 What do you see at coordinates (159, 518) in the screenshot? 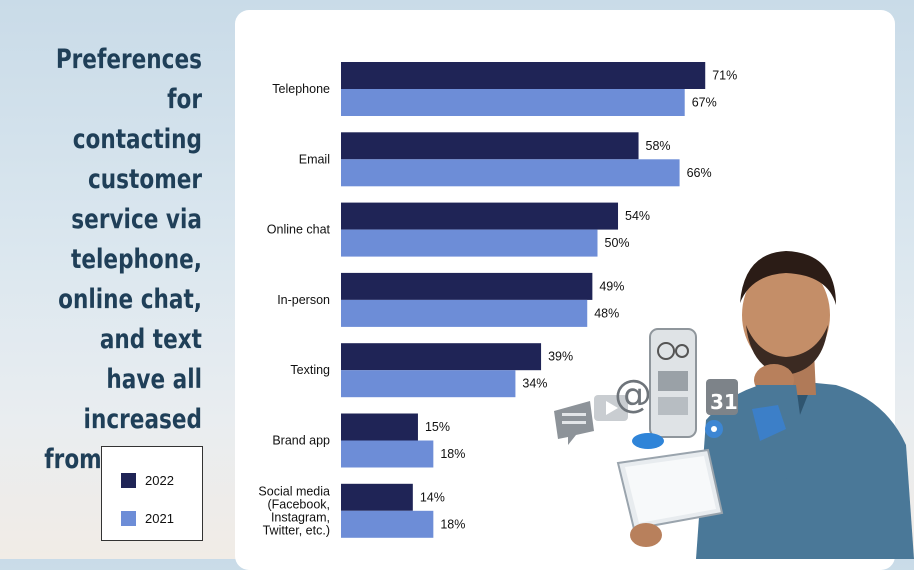
I see `legend-label-2021: 2021` at bounding box center [159, 518].